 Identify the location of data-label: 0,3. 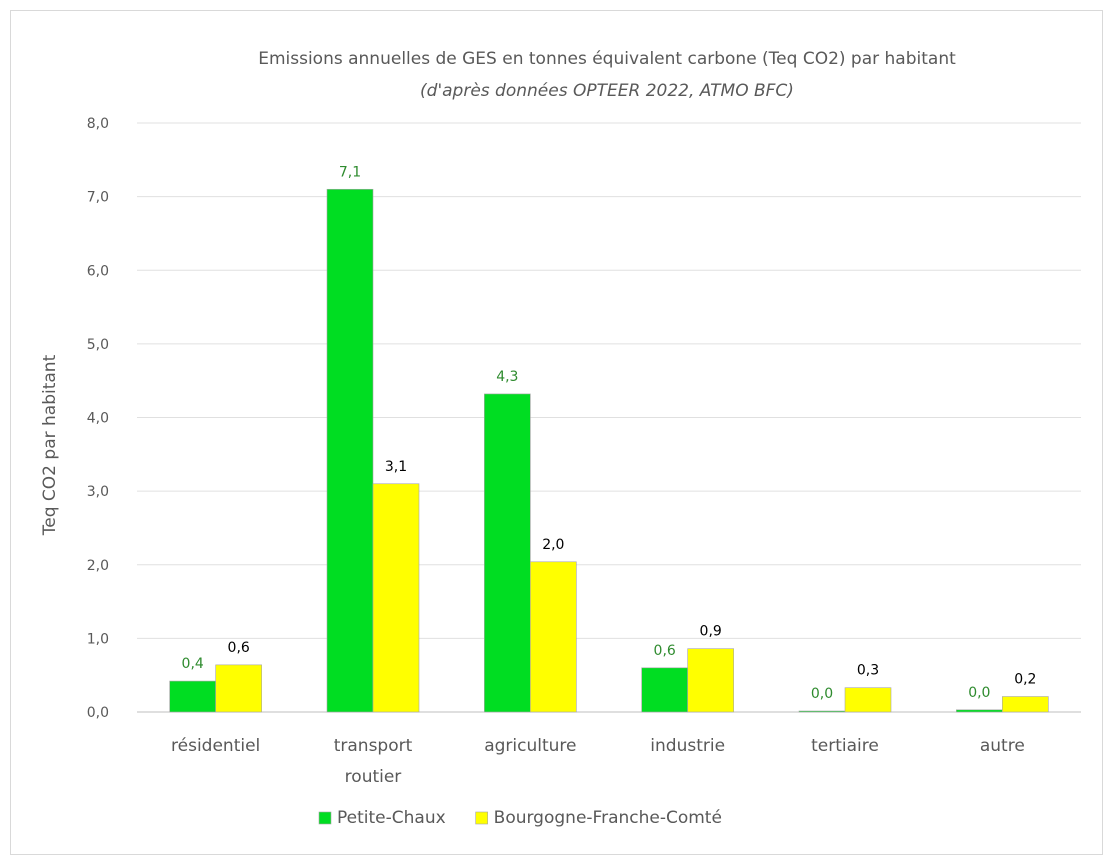
(868, 671).